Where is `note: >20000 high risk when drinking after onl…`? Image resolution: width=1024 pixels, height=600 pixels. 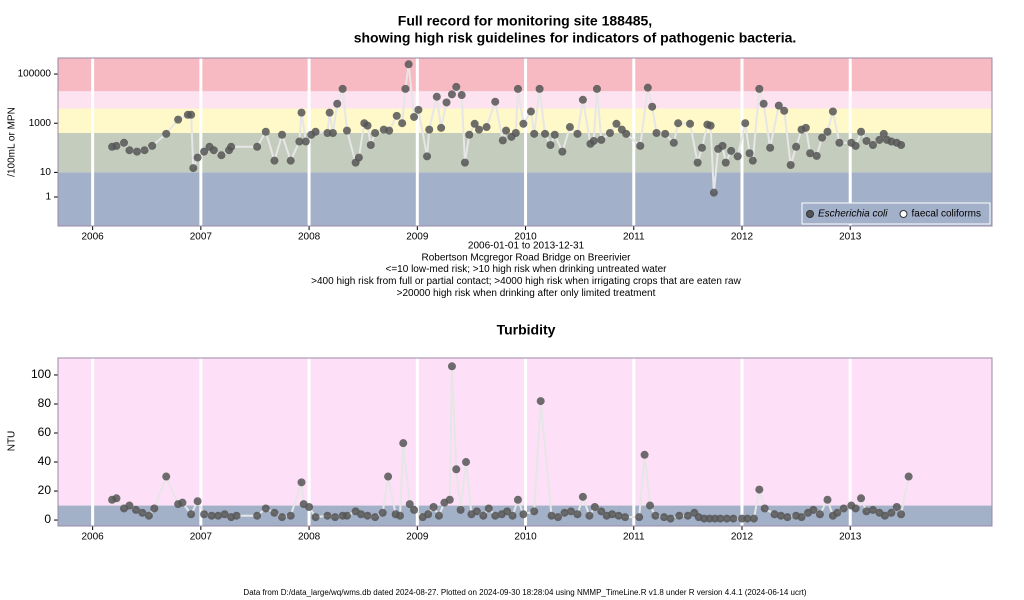 note: >20000 high risk when drinking after onl… is located at coordinates (526, 293).